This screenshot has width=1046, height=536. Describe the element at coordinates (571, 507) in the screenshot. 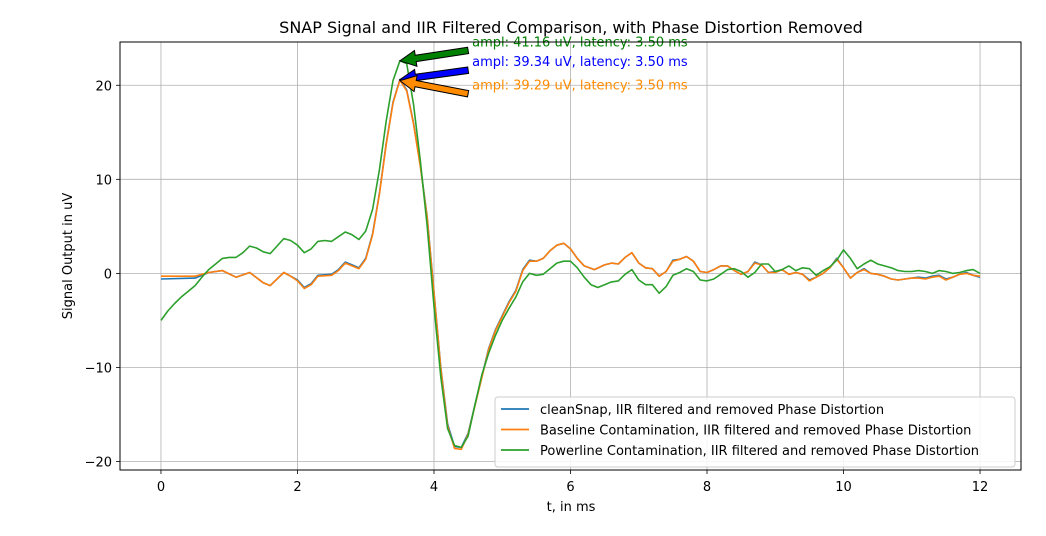

I see `x-axis-label: t, in ms` at that location.